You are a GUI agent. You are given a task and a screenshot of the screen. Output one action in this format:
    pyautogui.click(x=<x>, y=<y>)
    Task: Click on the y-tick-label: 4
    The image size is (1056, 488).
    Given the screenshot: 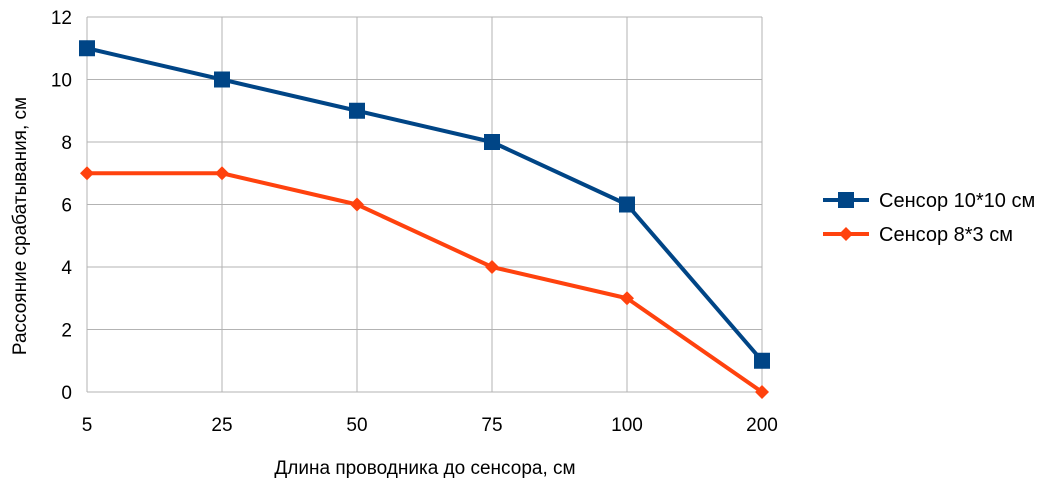 What is the action you would take?
    pyautogui.click(x=66, y=268)
    